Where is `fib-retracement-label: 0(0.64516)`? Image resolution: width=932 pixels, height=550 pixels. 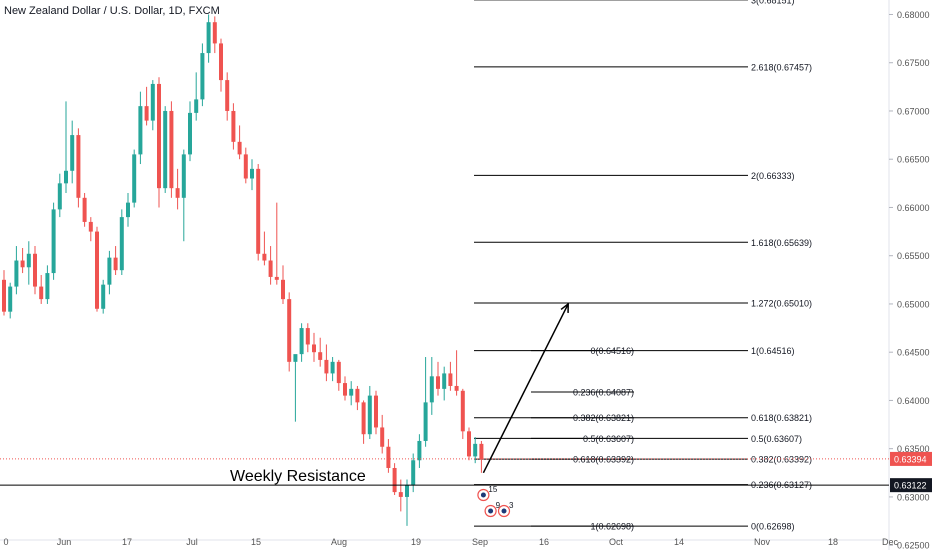
fib-retracement-label: 0(0.64516) is located at coordinates (612, 351).